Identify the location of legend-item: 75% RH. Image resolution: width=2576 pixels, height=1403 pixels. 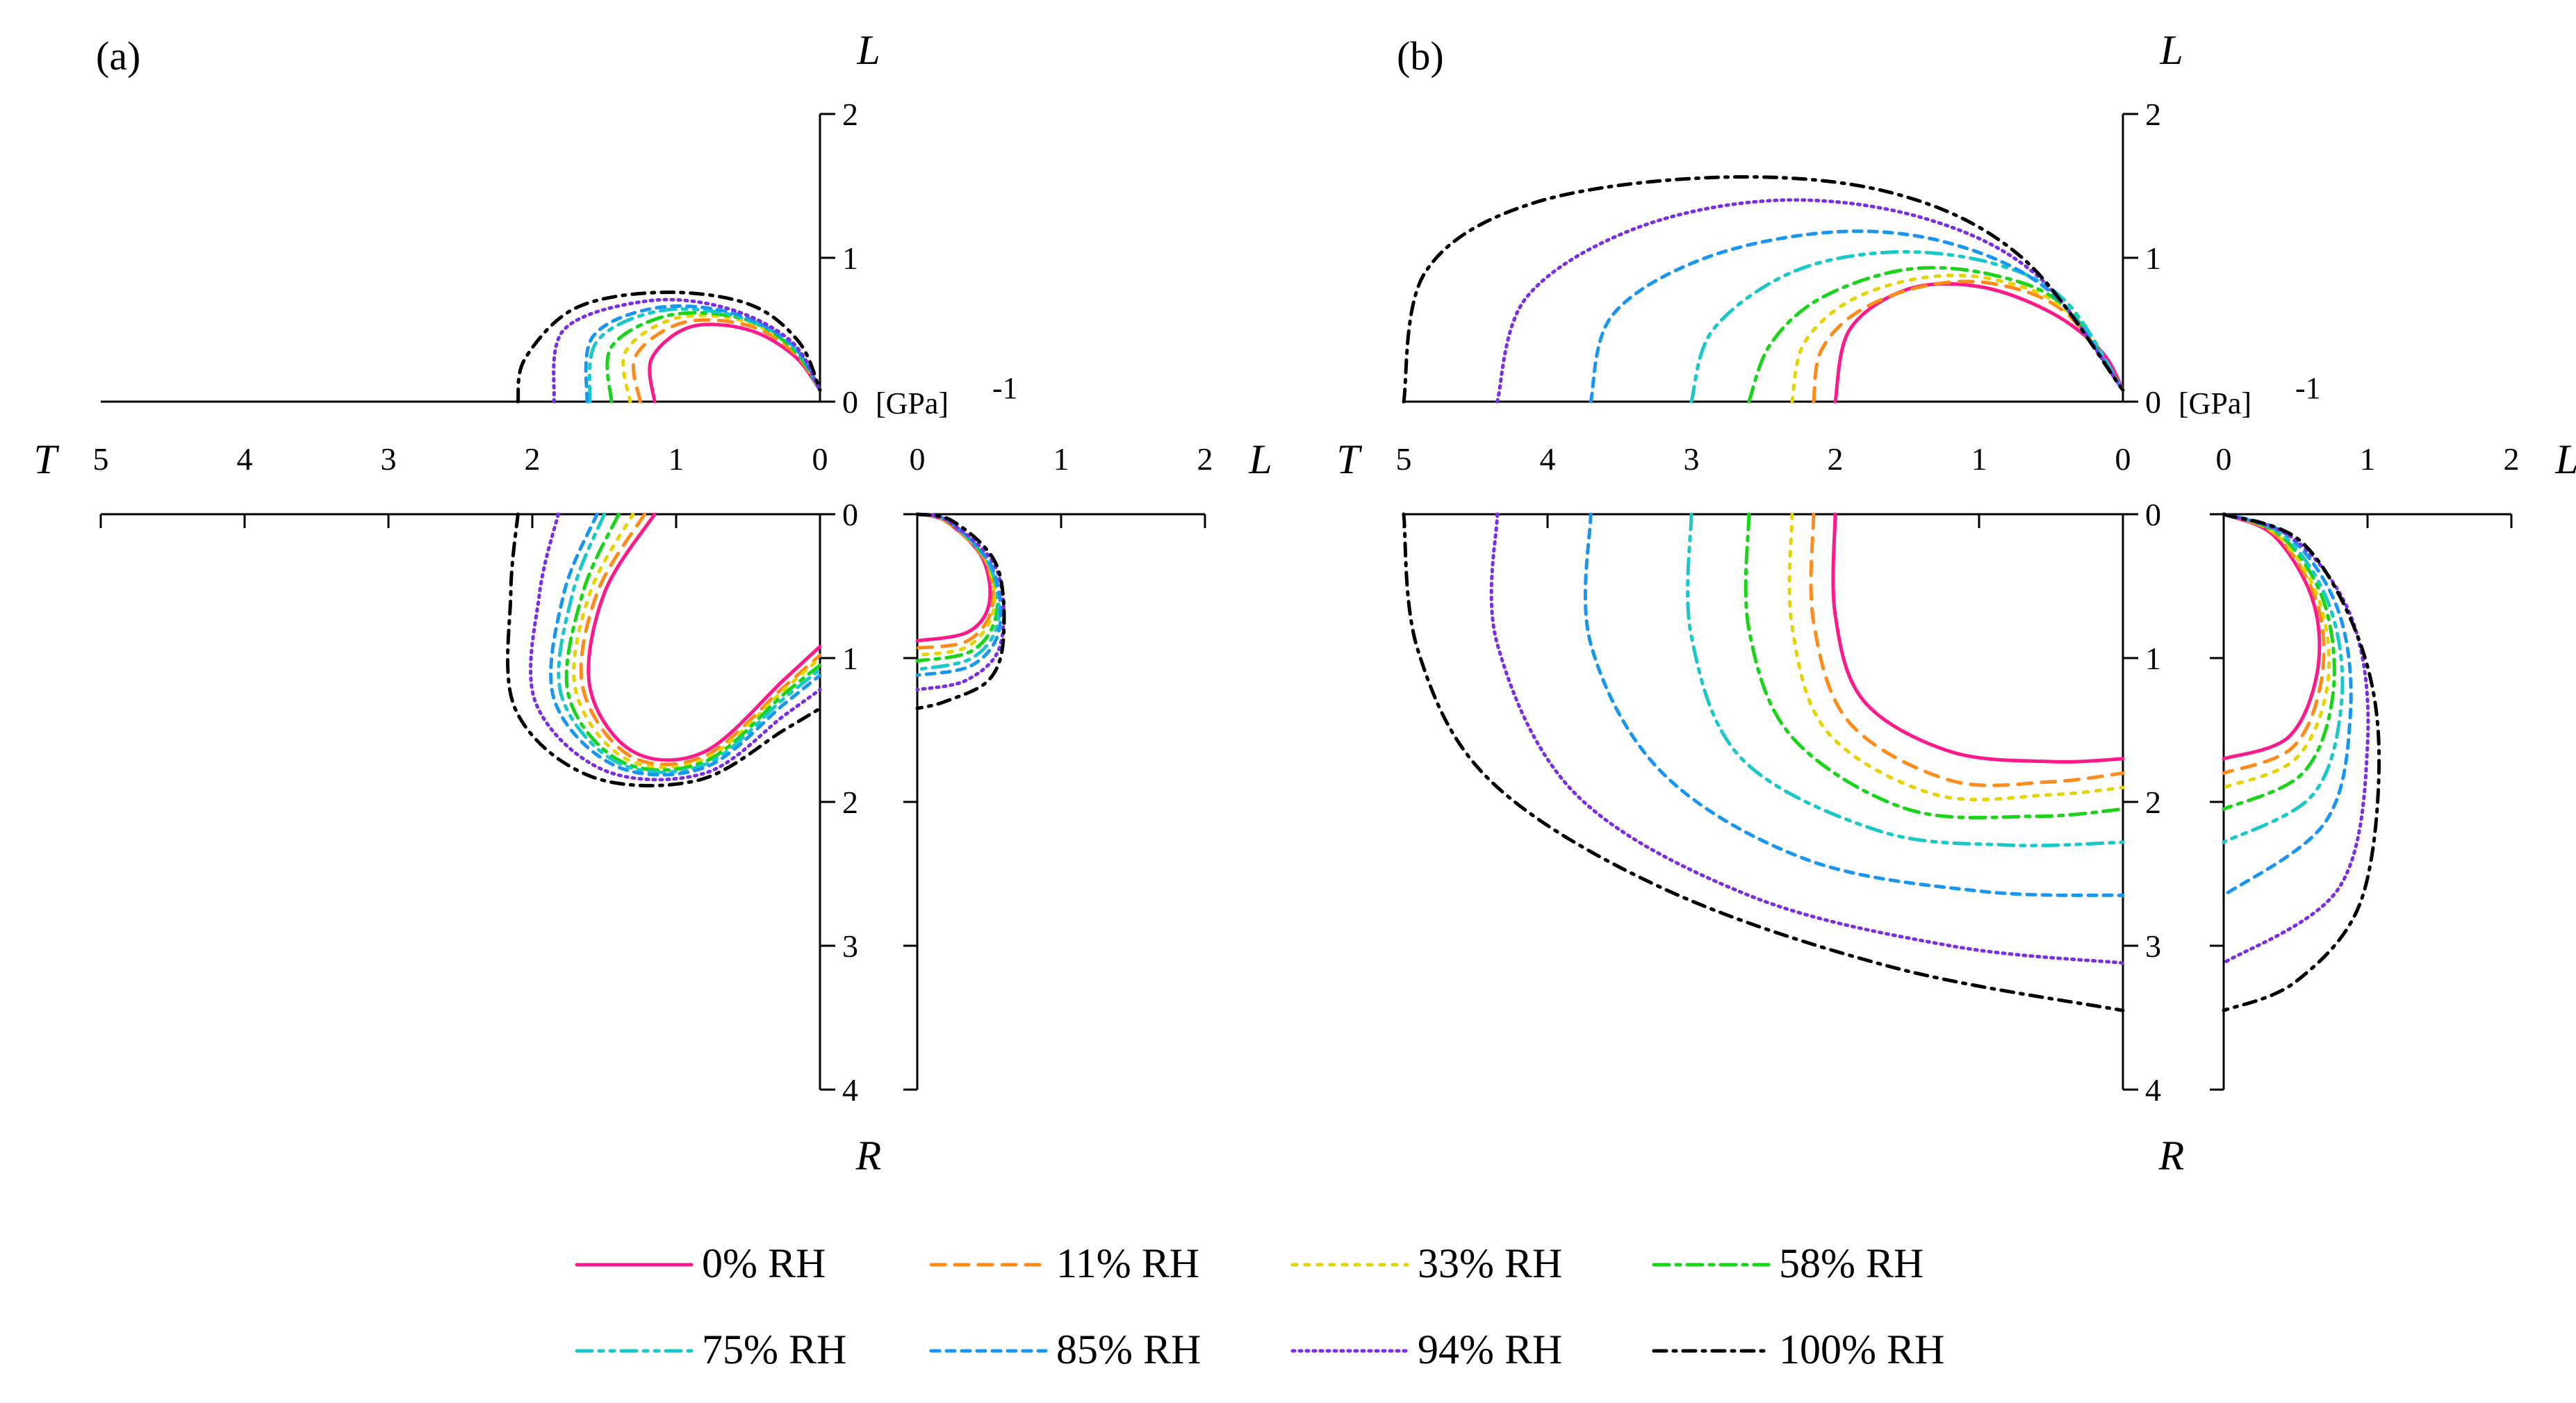
(710, 1349).